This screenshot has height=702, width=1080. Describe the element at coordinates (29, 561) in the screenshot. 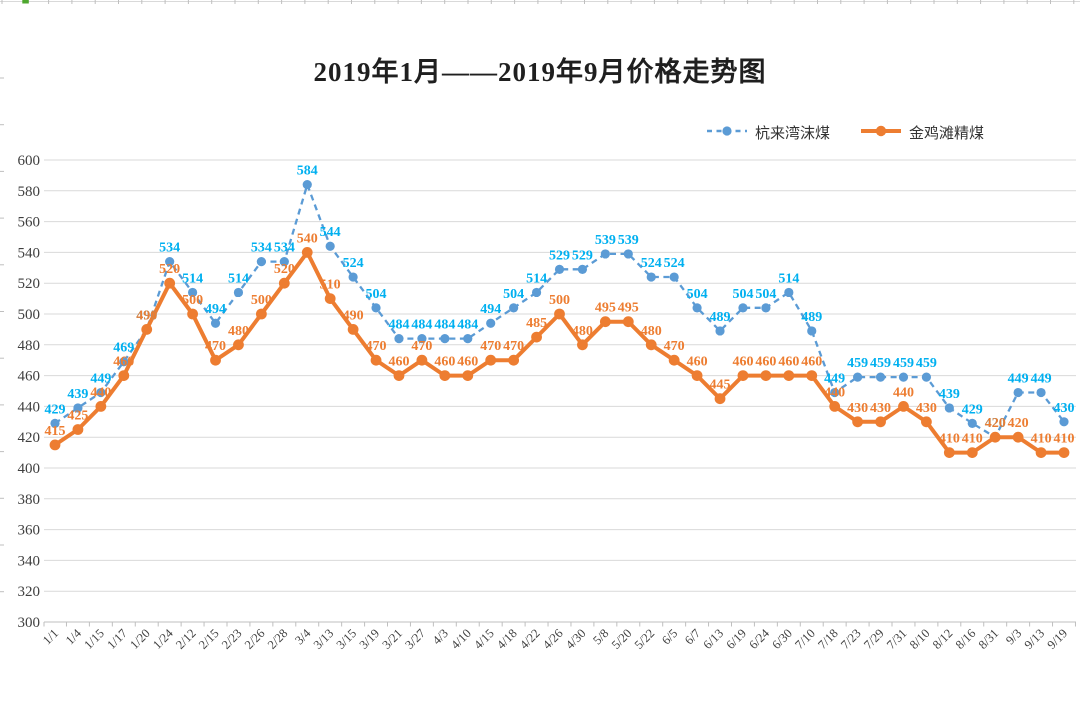

I see `y-tick-label: 340` at that location.